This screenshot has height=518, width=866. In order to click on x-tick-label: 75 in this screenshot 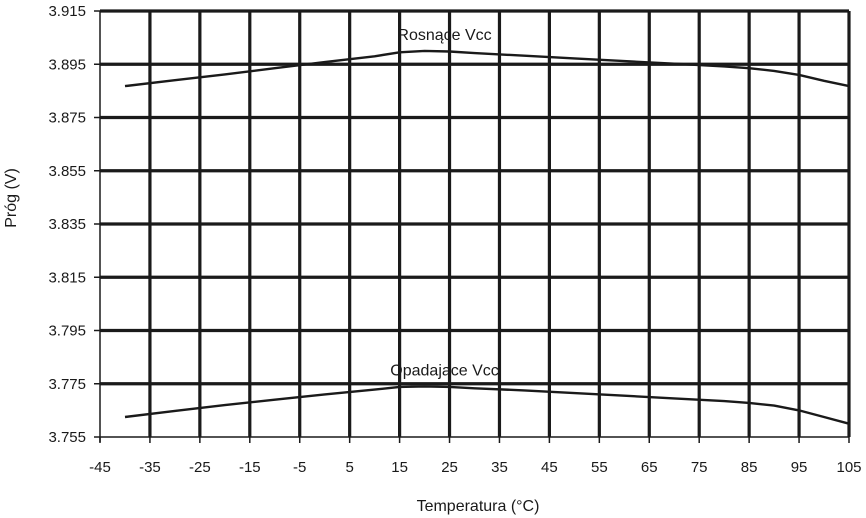, I will do `click(699, 467)`.